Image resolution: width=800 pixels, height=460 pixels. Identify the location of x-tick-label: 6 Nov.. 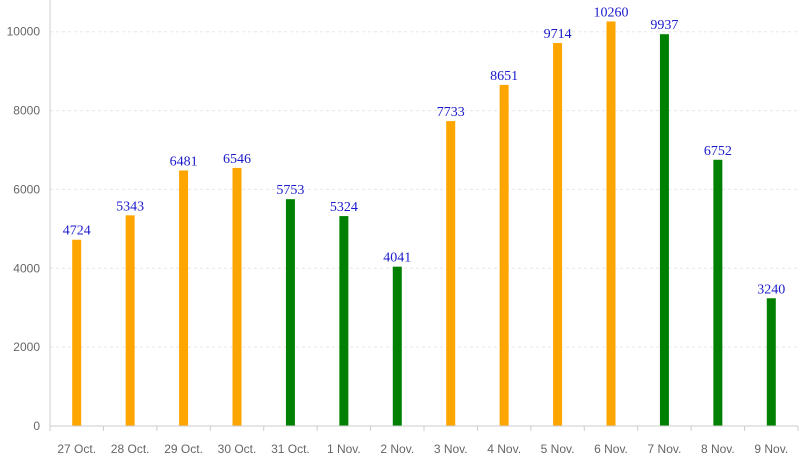
(611, 449).